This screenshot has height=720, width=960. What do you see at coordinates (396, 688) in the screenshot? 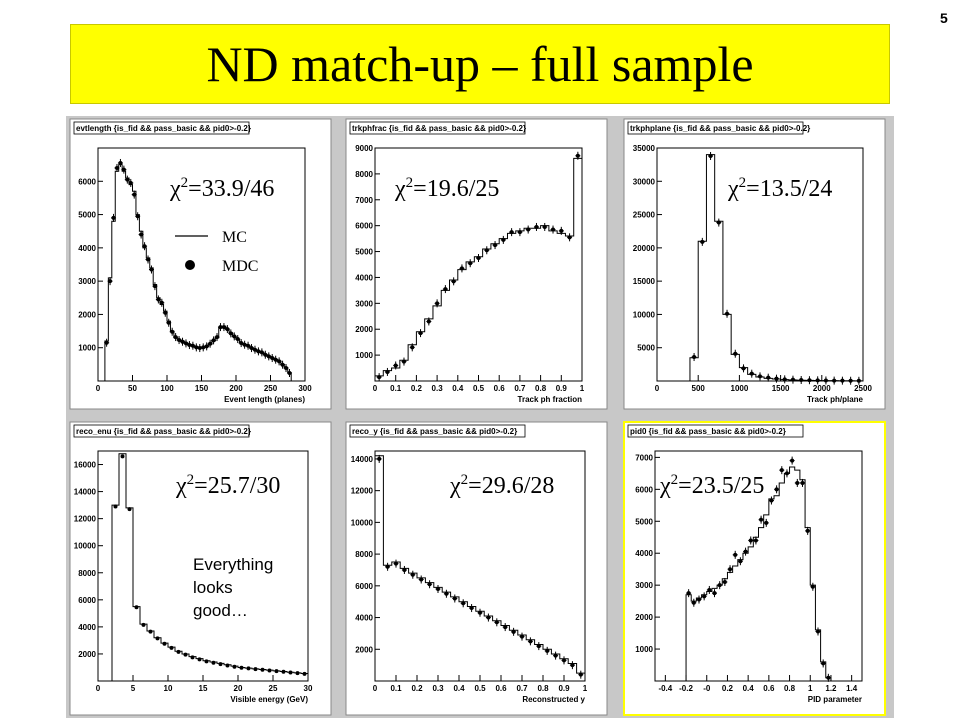
I see `x-tick-label: 0.1` at bounding box center [396, 688].